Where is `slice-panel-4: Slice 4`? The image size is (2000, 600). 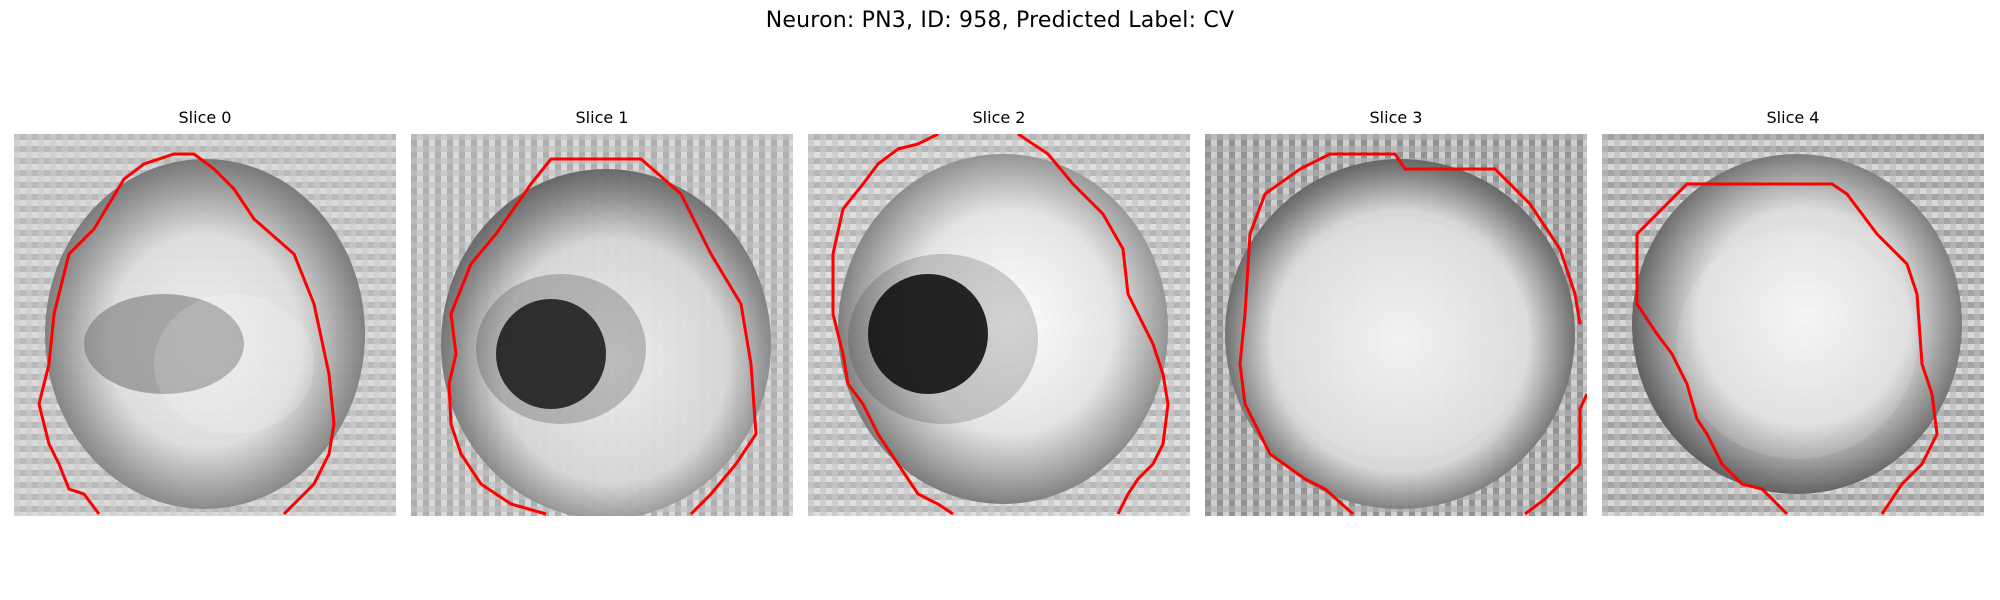 slice-panel-4: Slice 4 is located at coordinates (1793, 313).